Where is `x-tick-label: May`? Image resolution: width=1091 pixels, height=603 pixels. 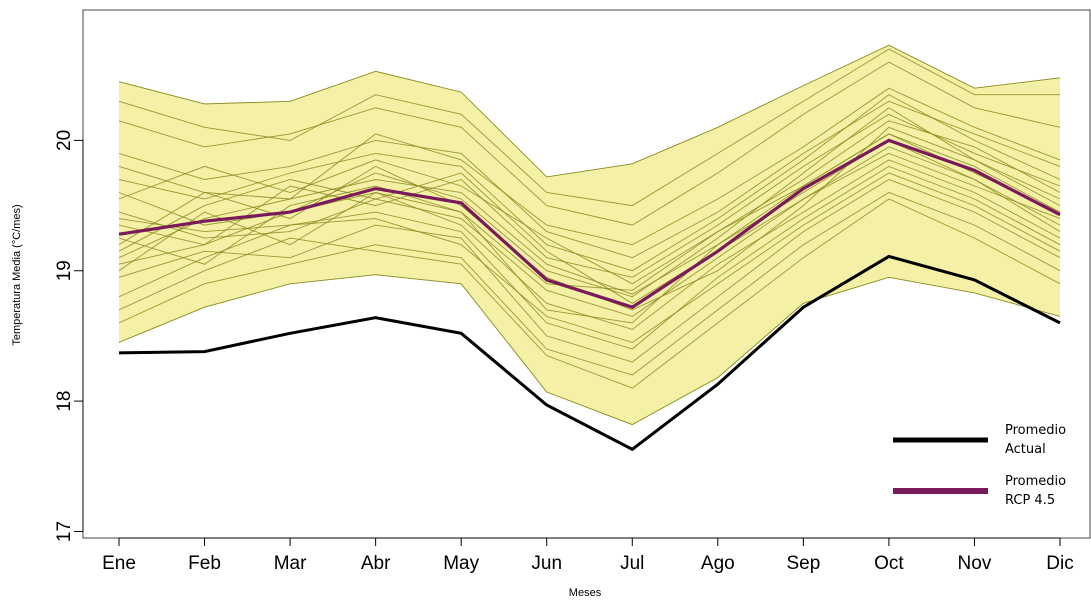
x-tick-label: May is located at coordinates (461, 563).